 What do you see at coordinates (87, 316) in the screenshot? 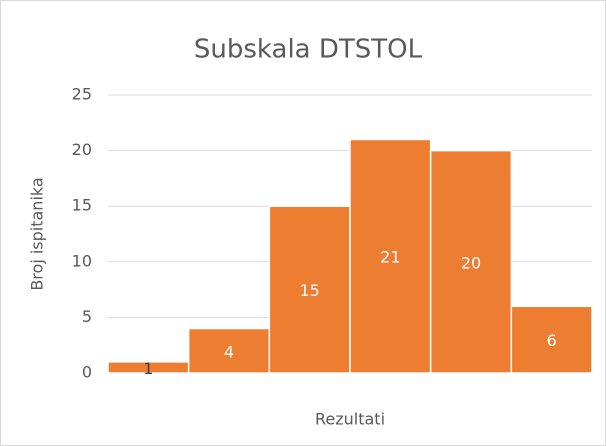
I see `y-tick-label: 5` at bounding box center [87, 316].